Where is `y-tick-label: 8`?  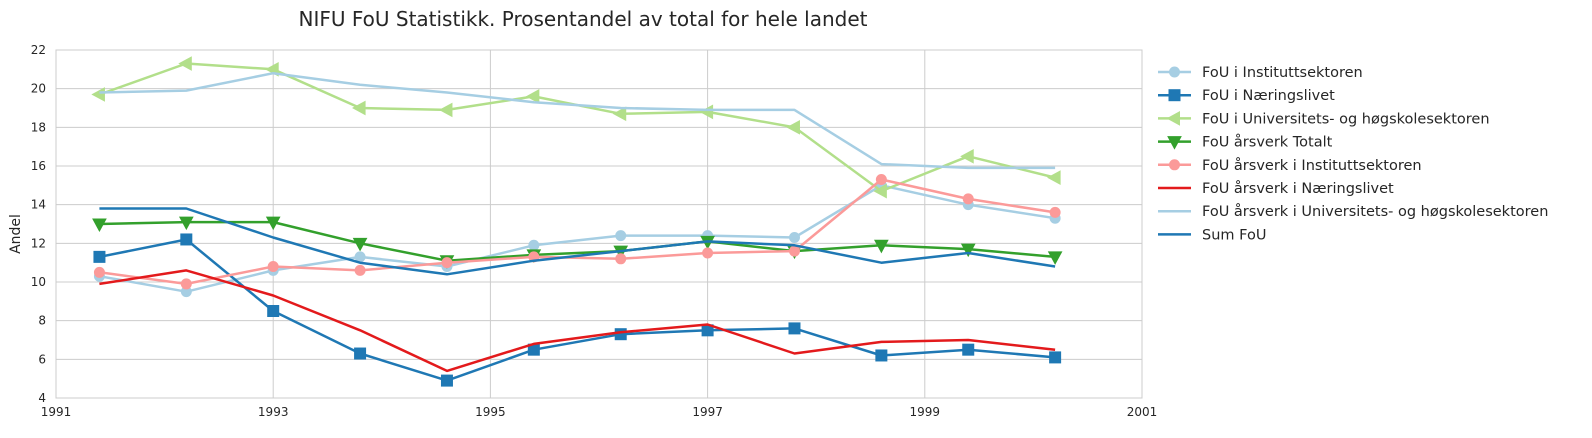 y-tick-label: 8 is located at coordinates (42, 321).